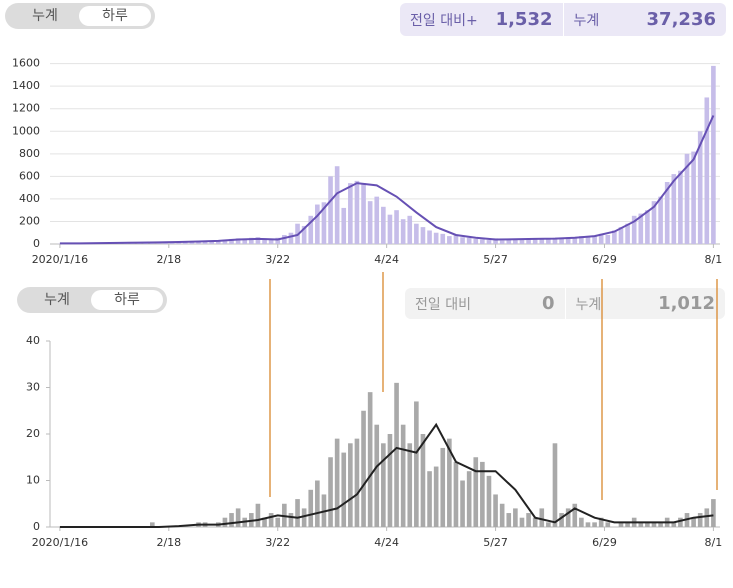  Describe the element at coordinates (277, 259) in the screenshot. I see `x-tick-label: 3/22` at that location.